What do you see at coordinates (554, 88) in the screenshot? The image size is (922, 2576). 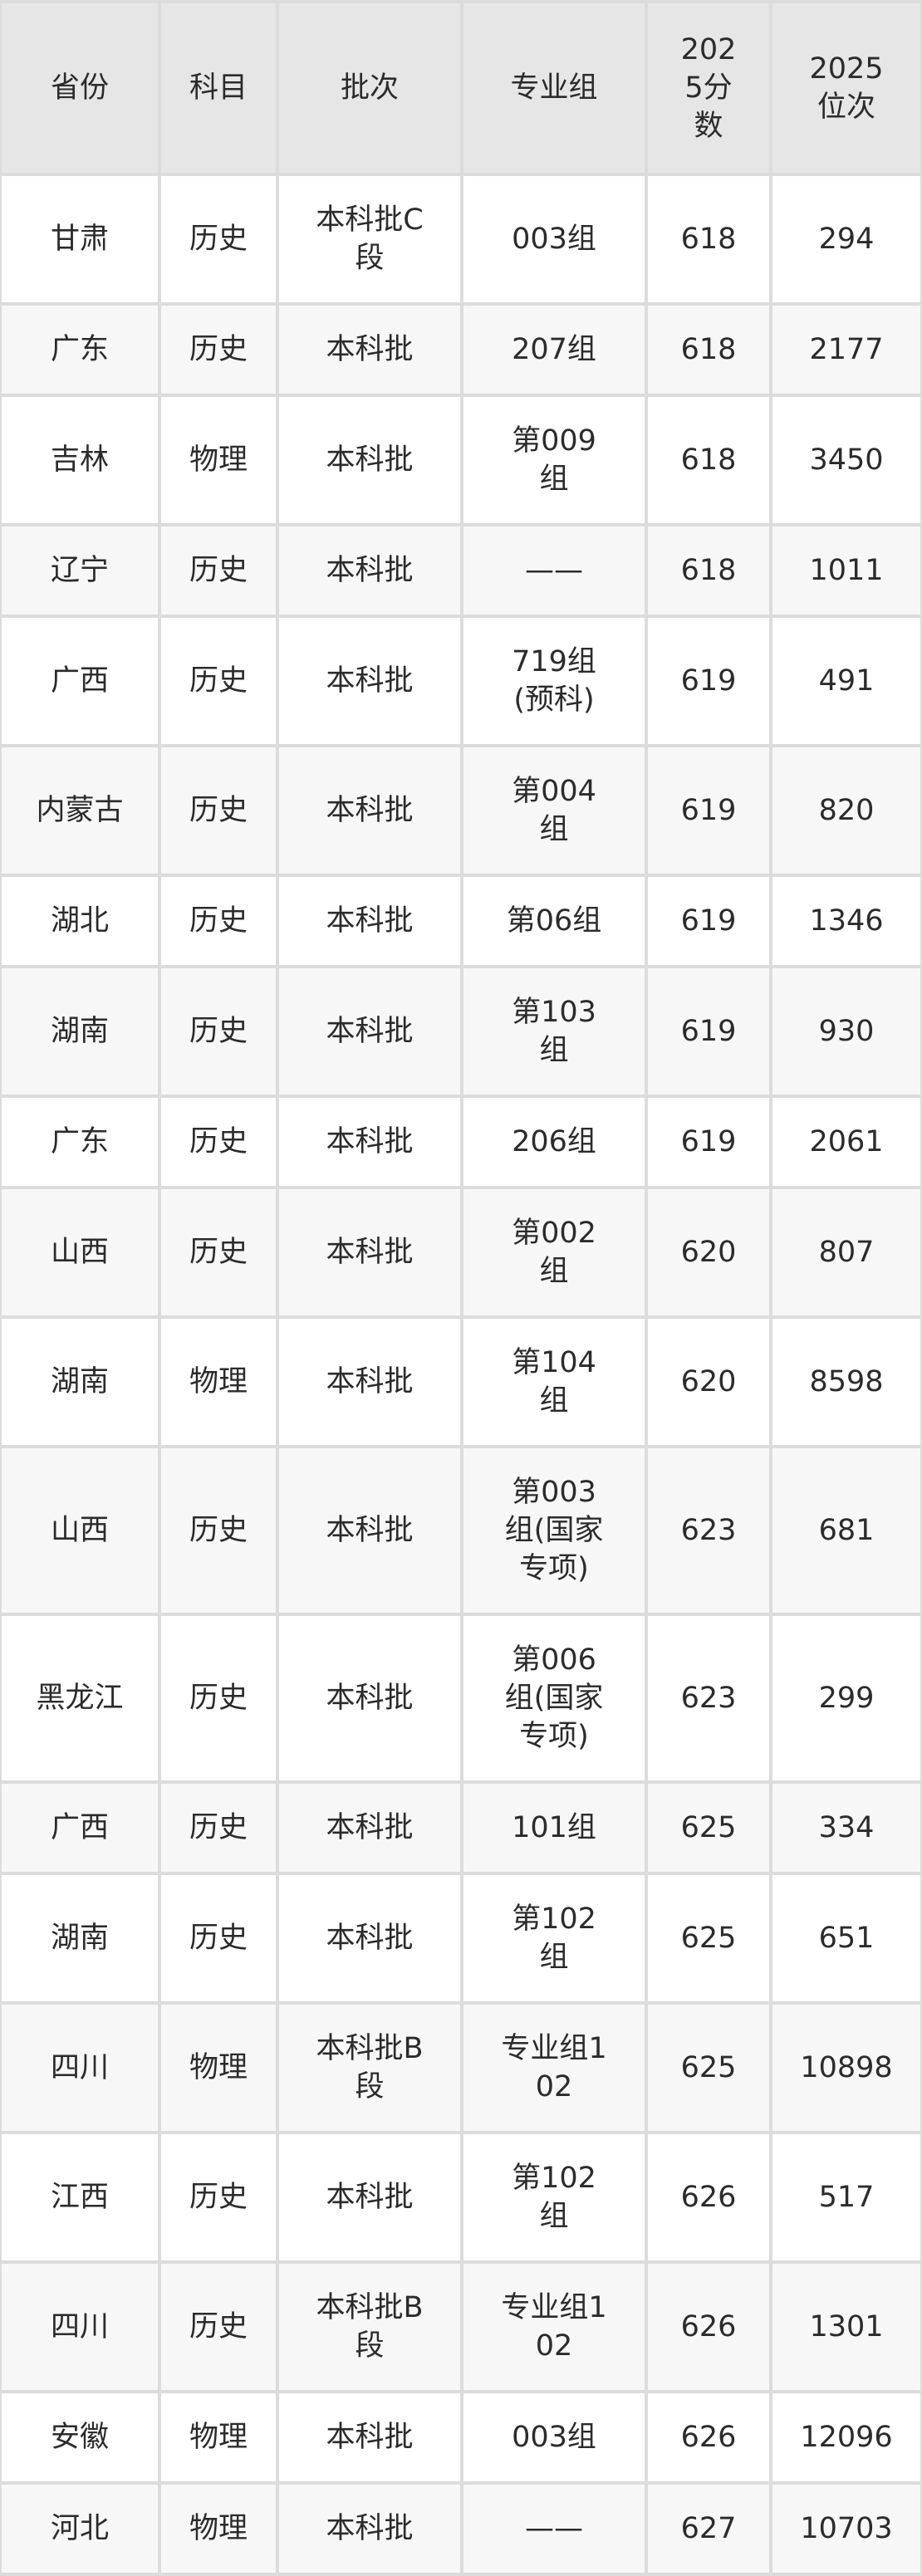 I see `header-major-group: 专业组` at bounding box center [554, 88].